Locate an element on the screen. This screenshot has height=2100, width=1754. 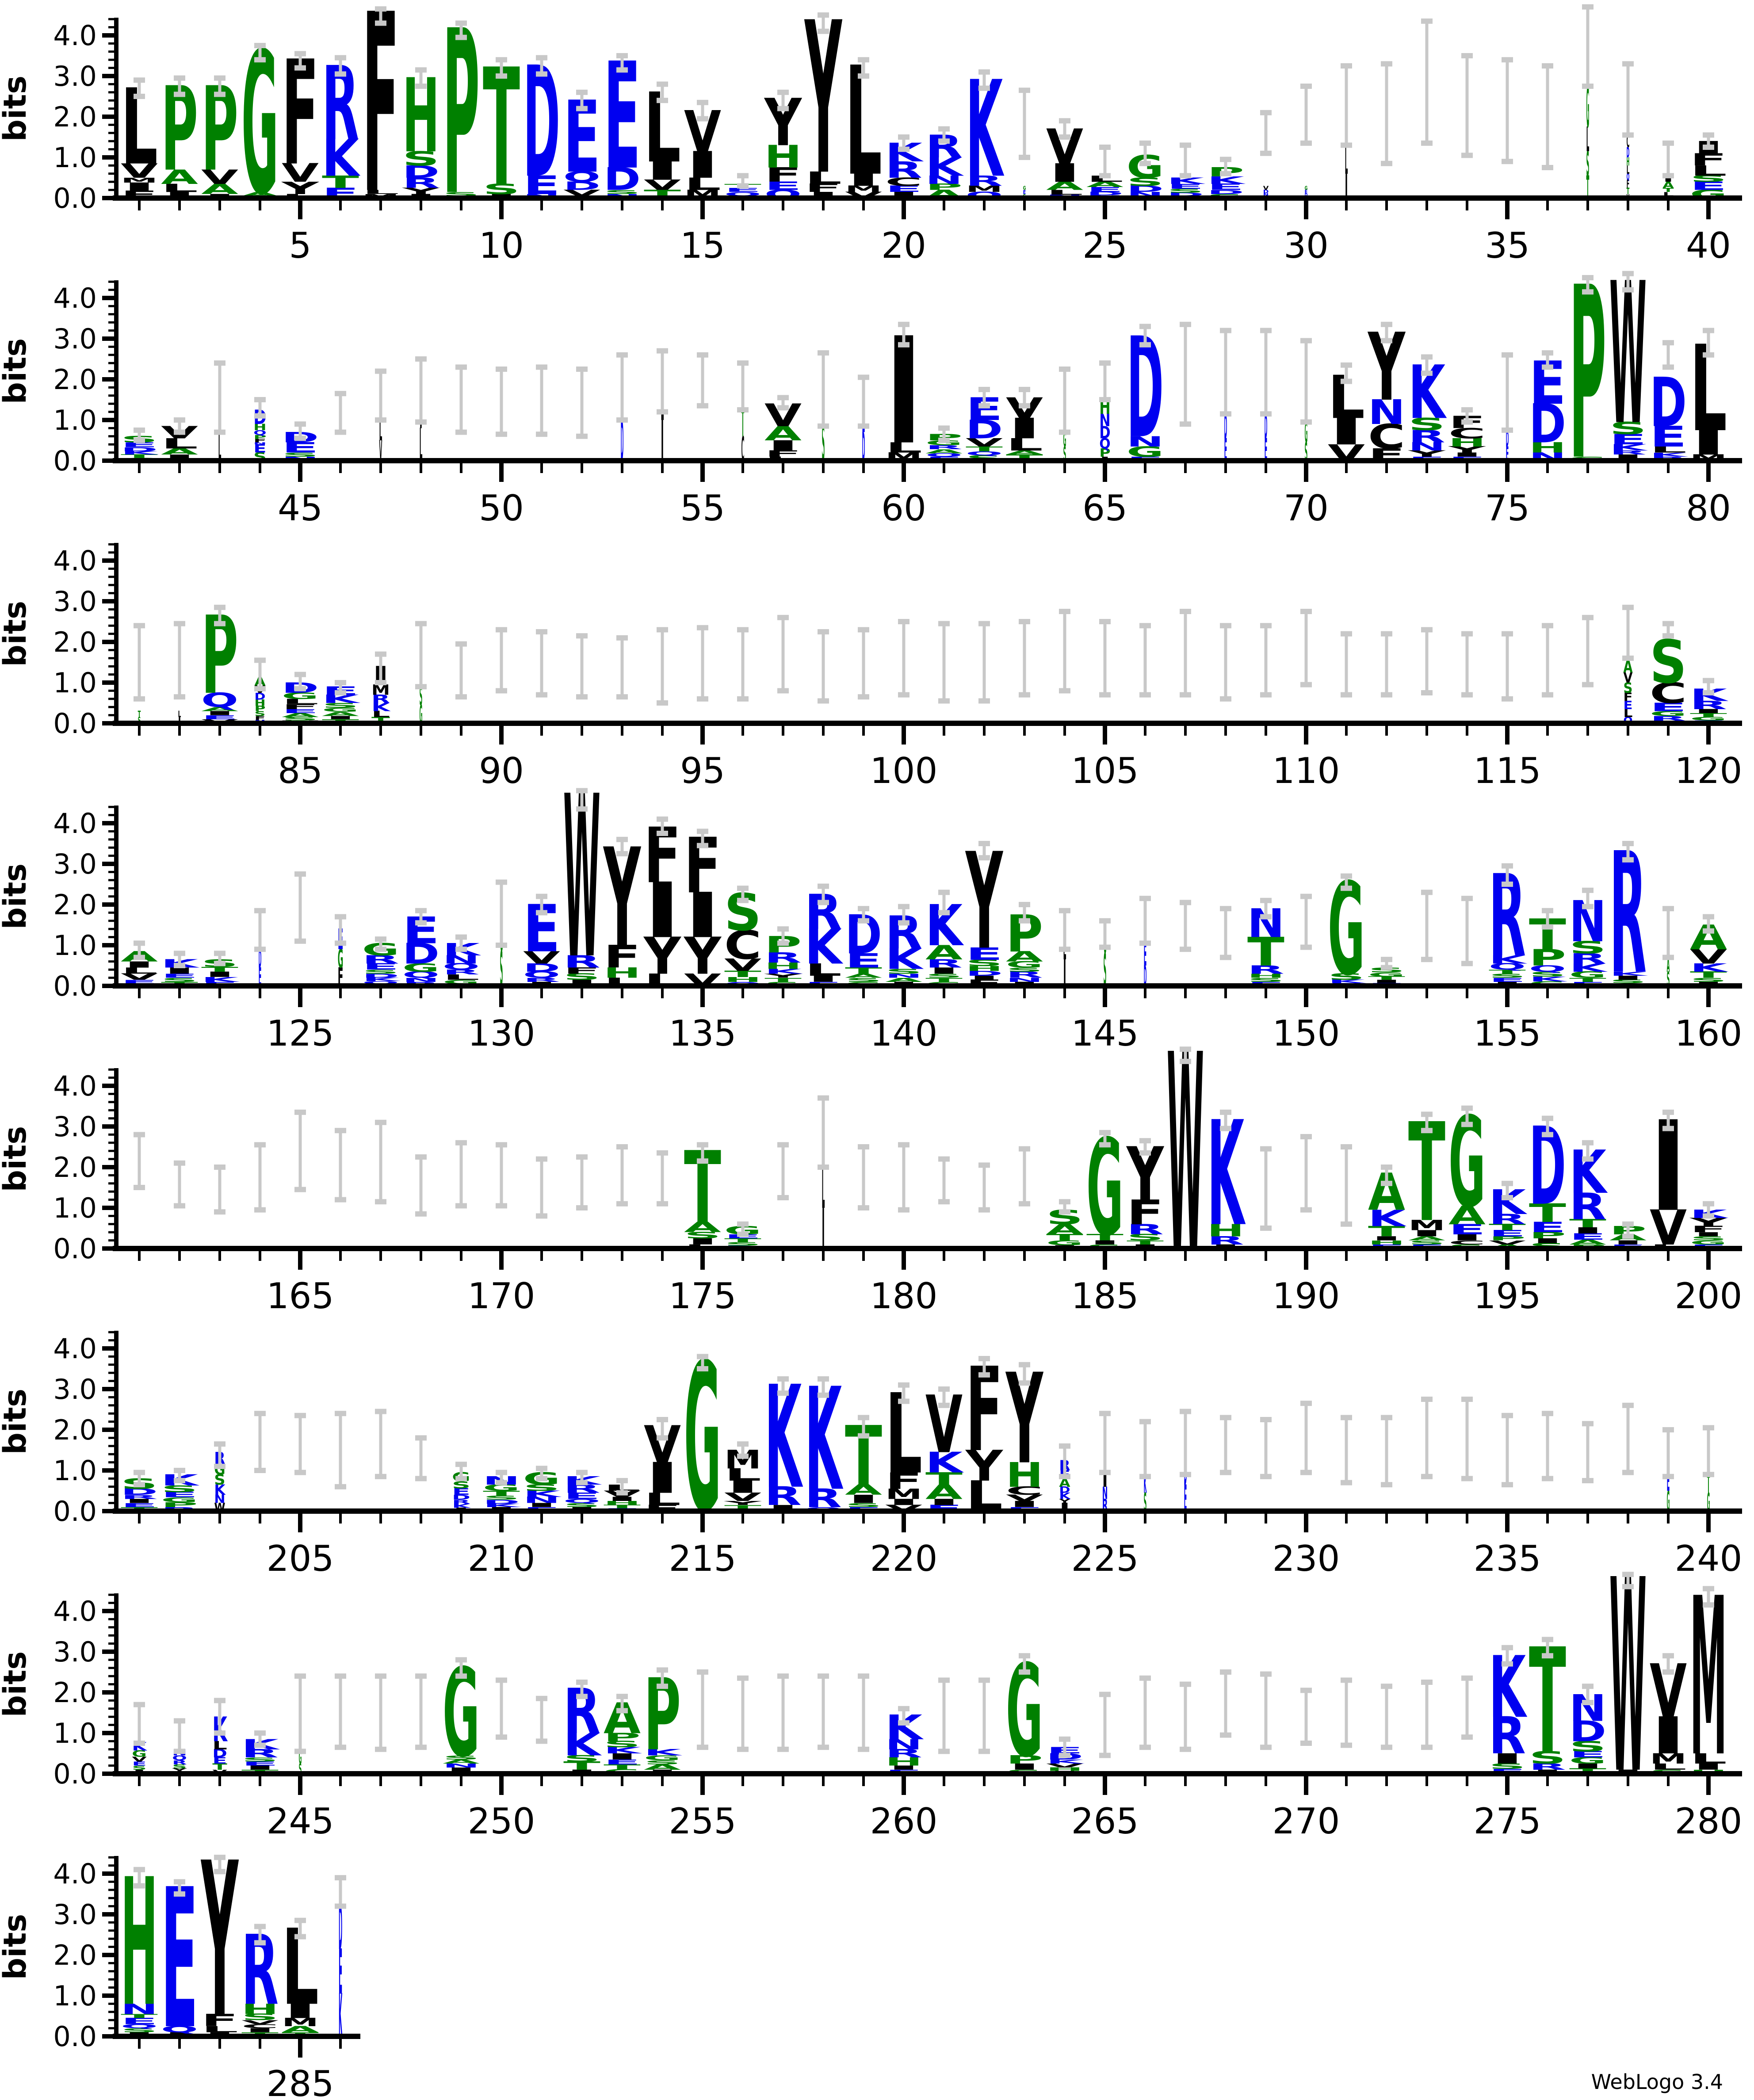
logo-letter: M is located at coordinates (139, 180).